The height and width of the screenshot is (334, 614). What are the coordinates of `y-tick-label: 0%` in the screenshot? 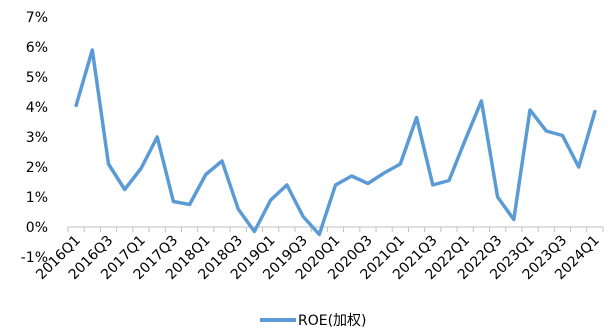 It's located at (37, 228).